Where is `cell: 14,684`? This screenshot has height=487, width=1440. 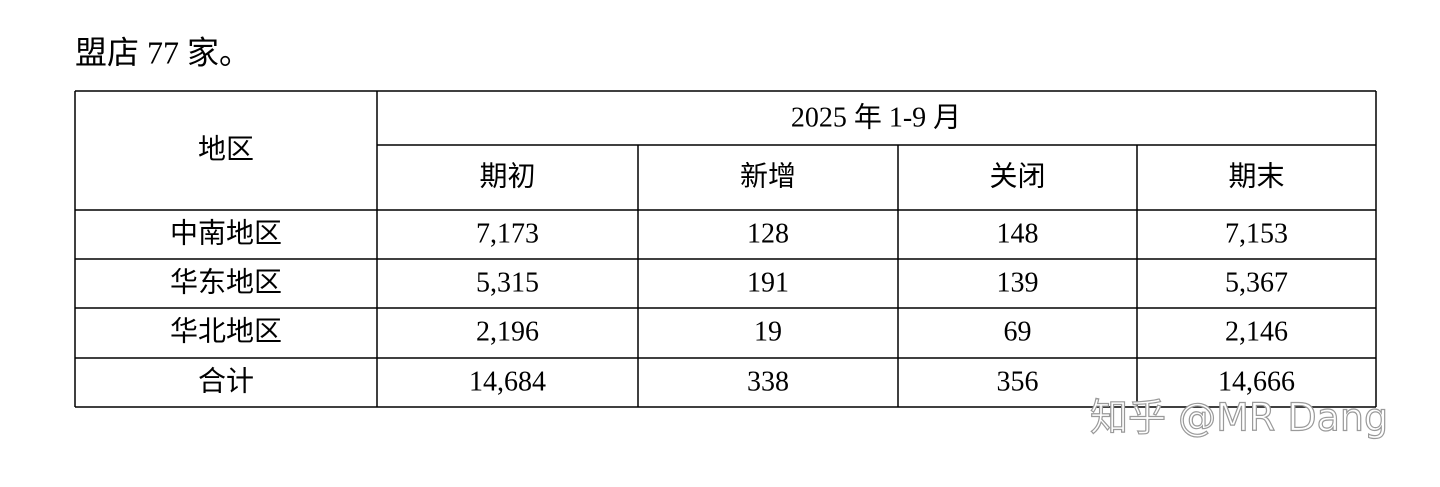 cell: 14,684 is located at coordinates (507, 381).